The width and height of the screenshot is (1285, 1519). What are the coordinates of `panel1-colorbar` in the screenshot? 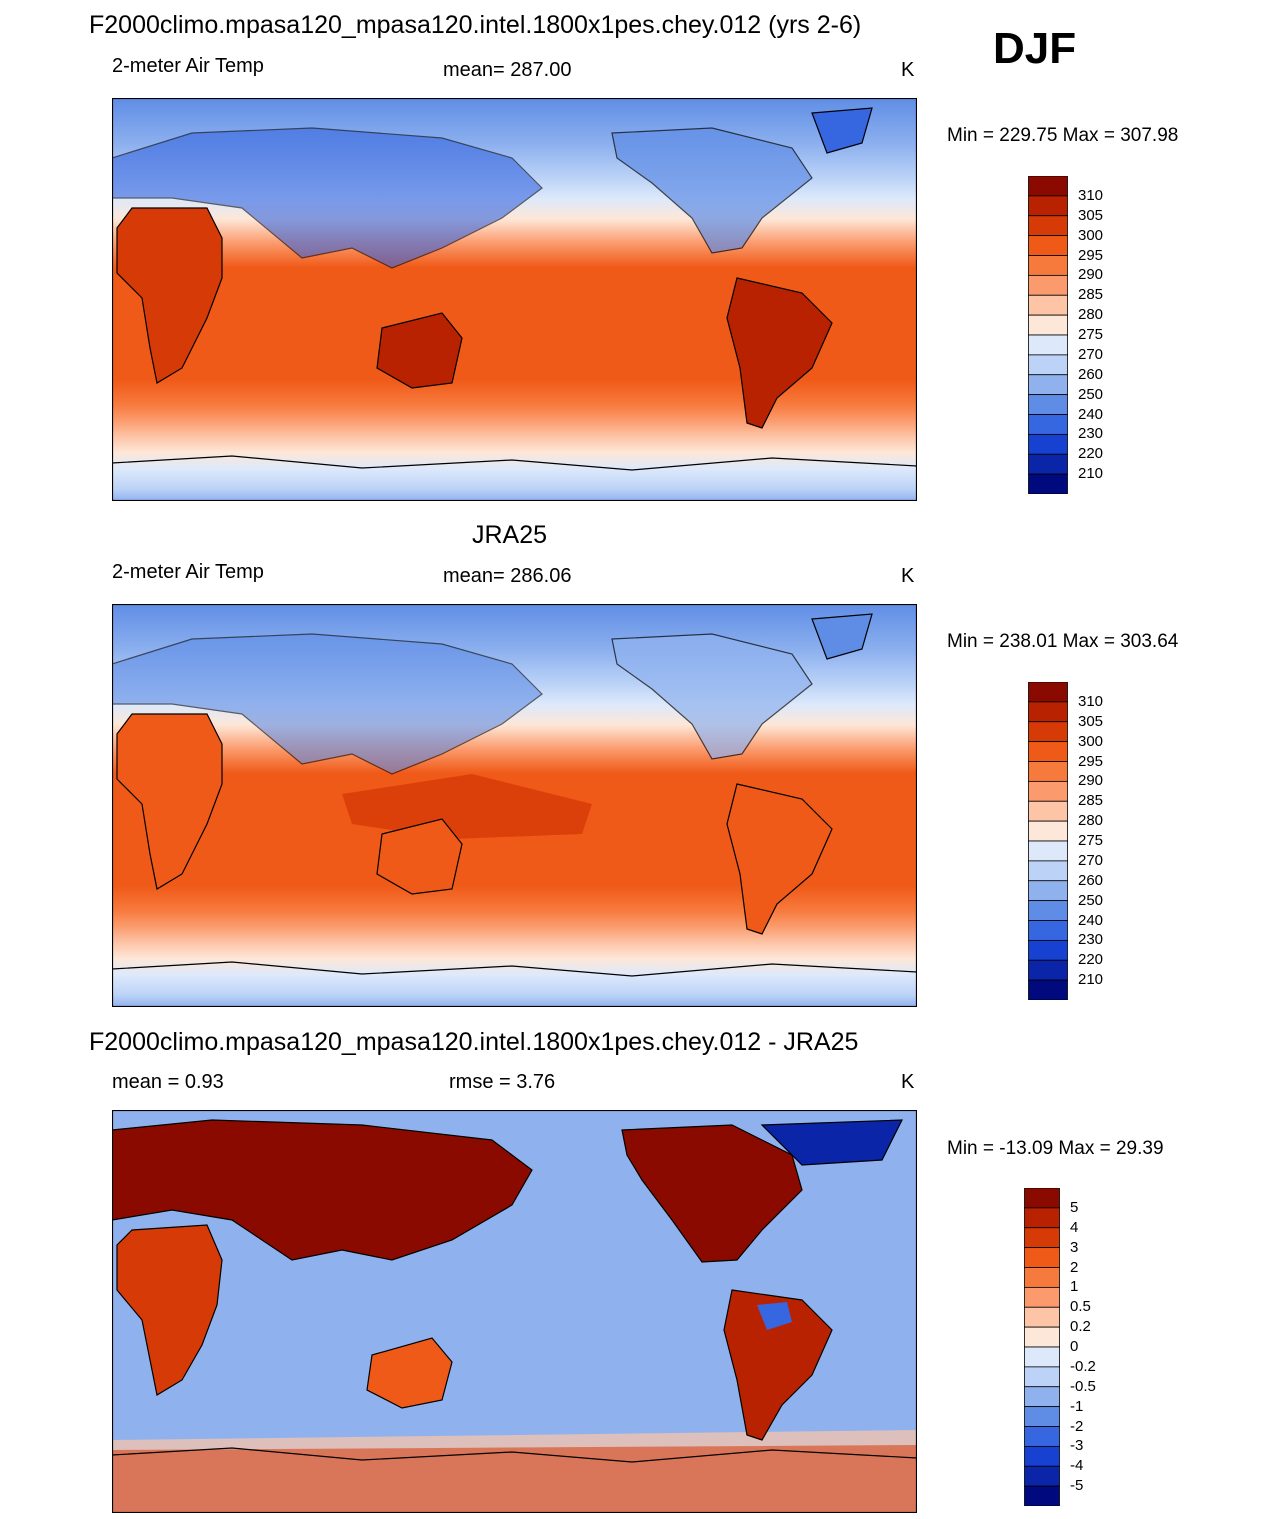 It's located at (1048, 335).